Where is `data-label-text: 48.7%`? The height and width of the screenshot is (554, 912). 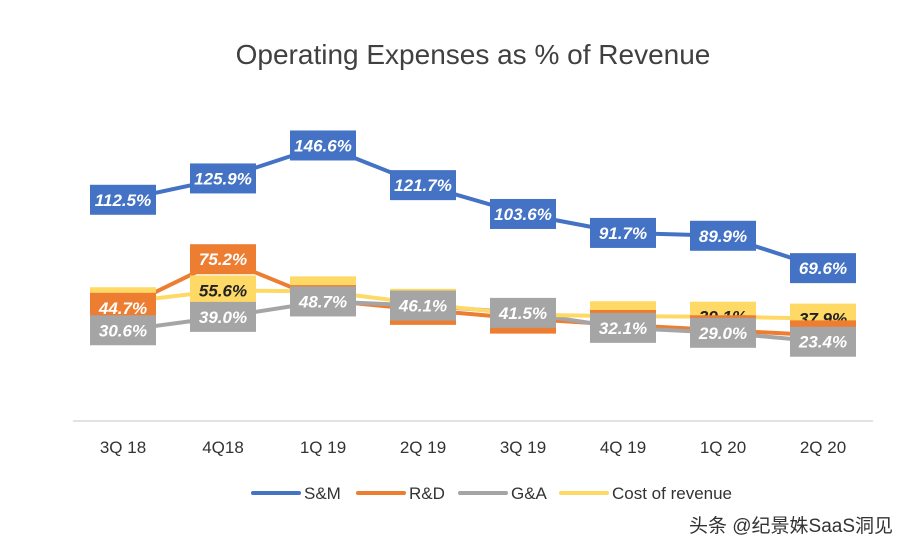 data-label-text: 48.7% is located at coordinates (322, 301).